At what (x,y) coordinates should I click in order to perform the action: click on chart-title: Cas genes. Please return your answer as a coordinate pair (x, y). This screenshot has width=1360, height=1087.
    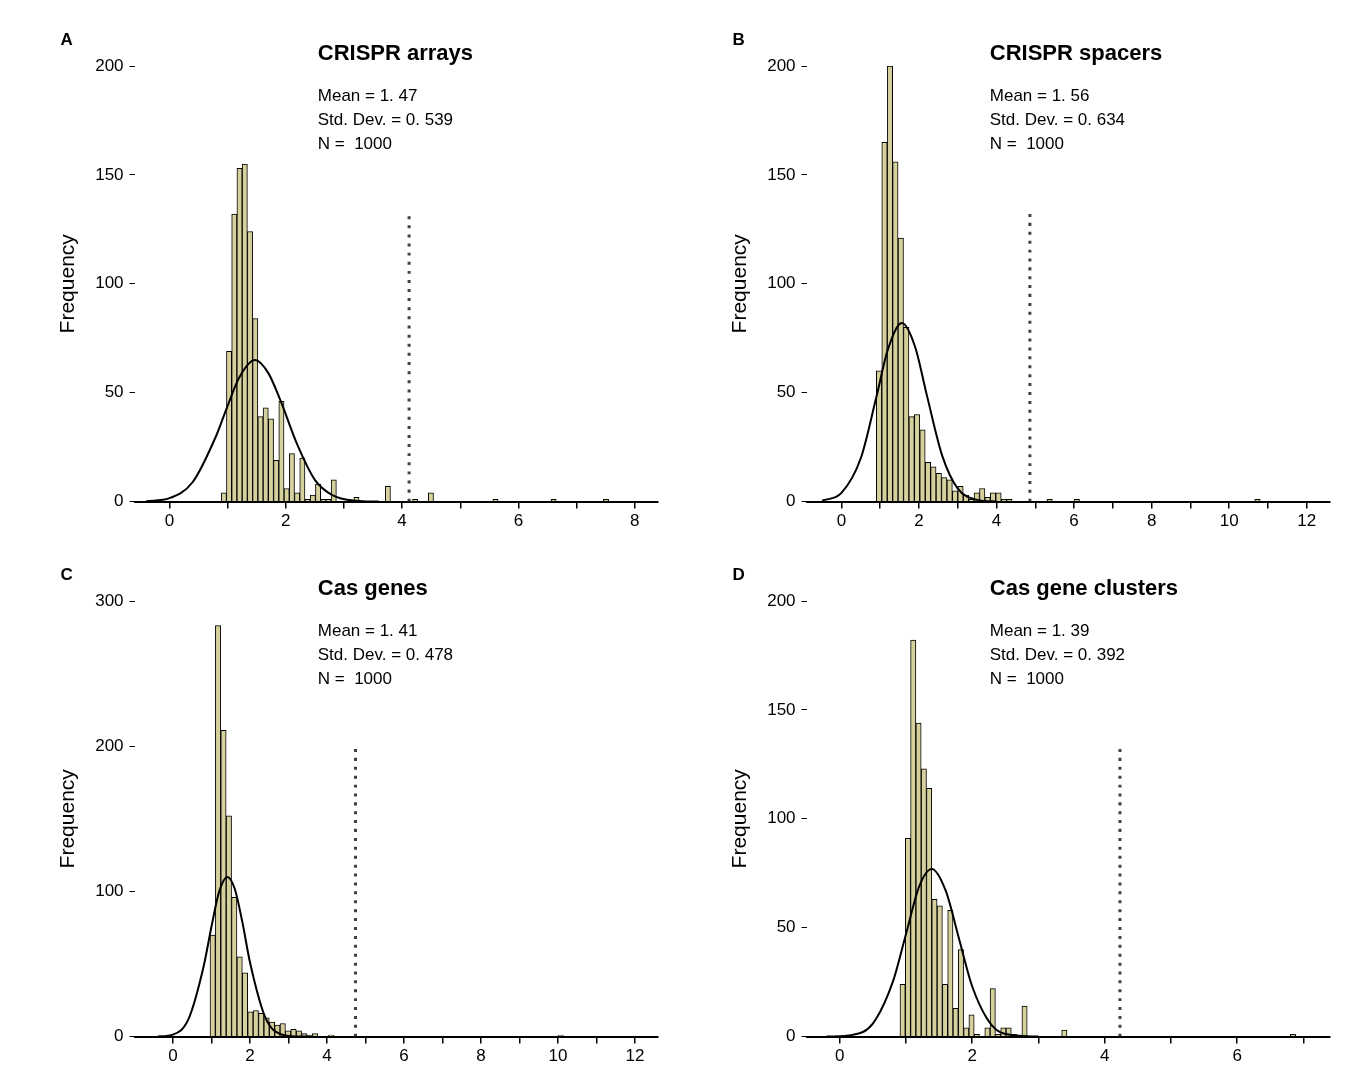
    Looking at the image, I should click on (372, 588).